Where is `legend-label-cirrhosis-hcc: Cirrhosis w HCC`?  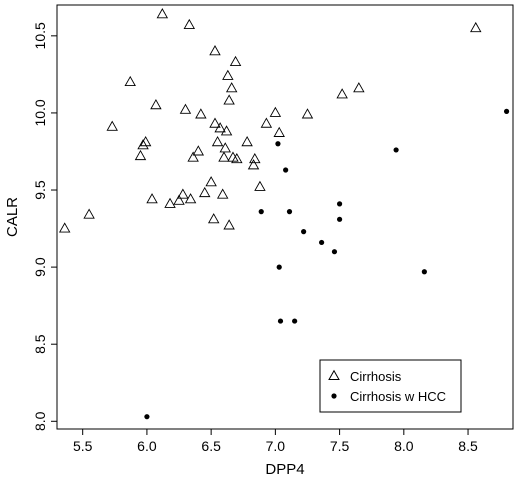
legend-label-cirrhosis-hcc: Cirrhosis w HCC is located at coordinates (398, 396).